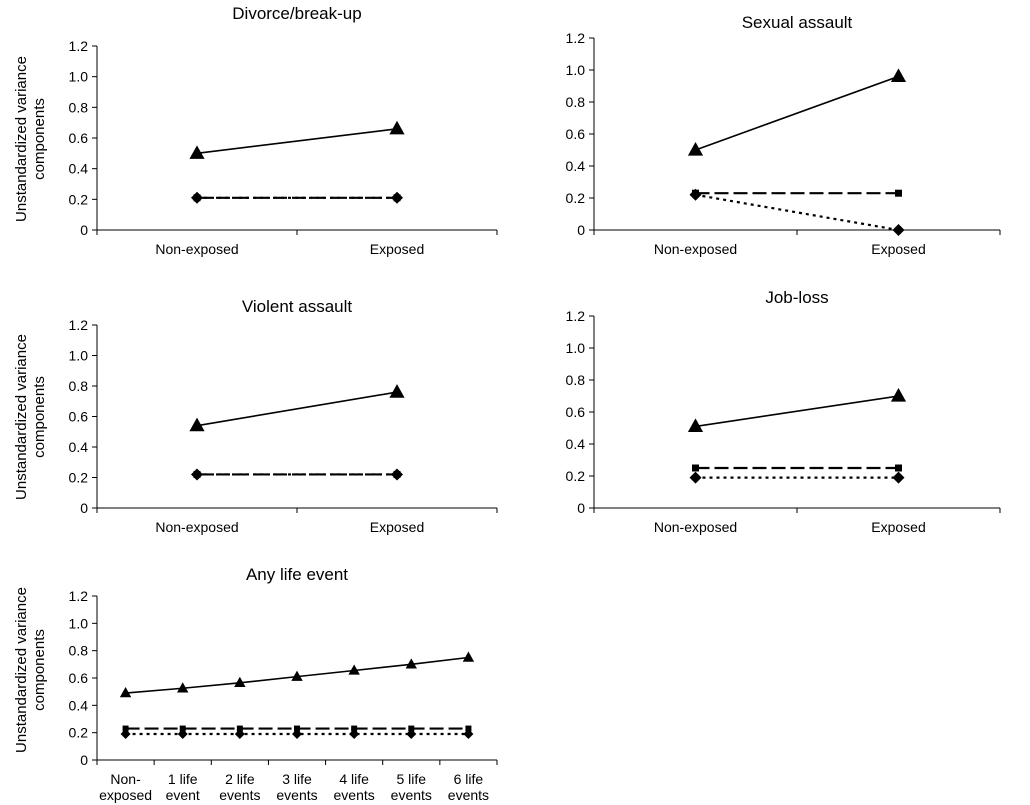 This screenshot has width=1030, height=805. I want to click on x-tick-label: 4 life events, so click(354, 787).